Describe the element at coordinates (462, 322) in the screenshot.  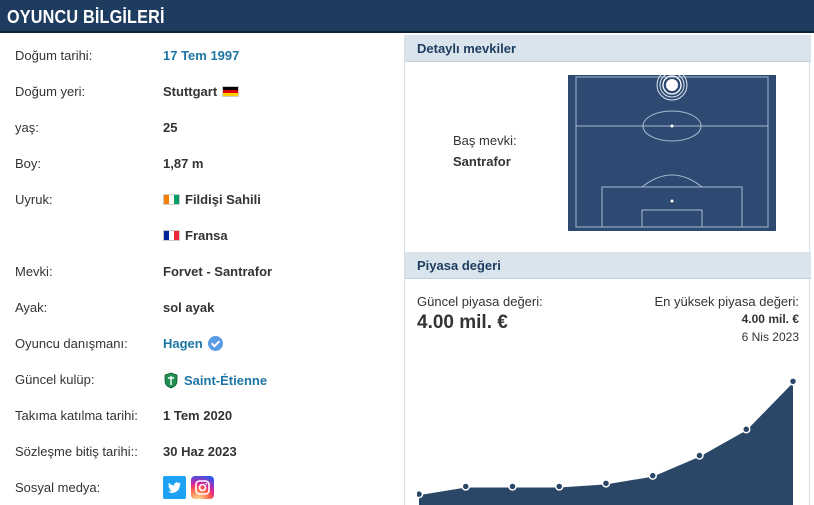
I see `current-value: 4.00 mil. €` at that location.